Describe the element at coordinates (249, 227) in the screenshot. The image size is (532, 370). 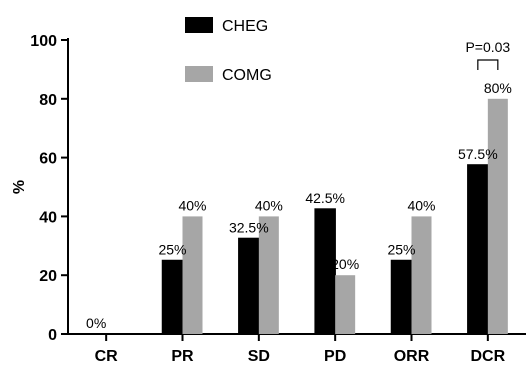
I see `data-label: 32.5%` at that location.